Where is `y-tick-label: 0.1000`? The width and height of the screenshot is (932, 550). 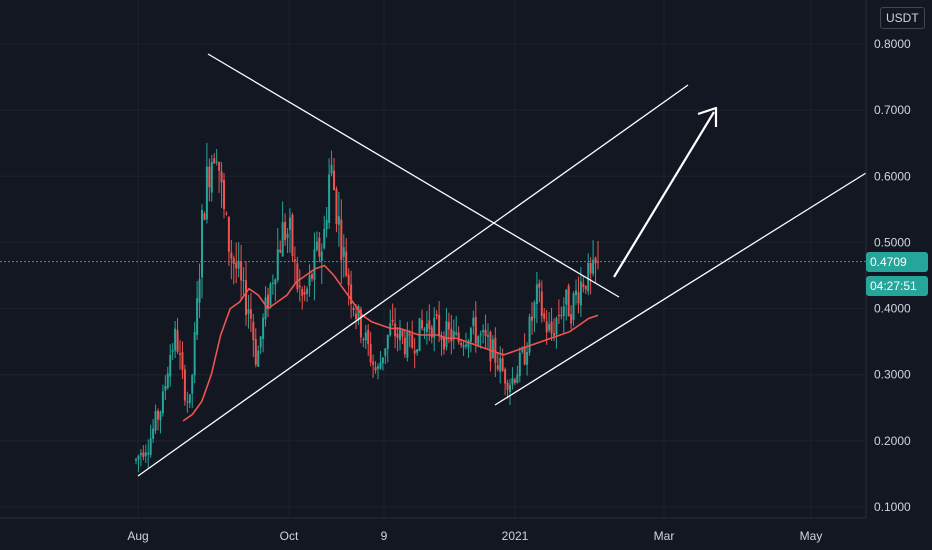 y-tick-label: 0.1000 is located at coordinates (892, 507).